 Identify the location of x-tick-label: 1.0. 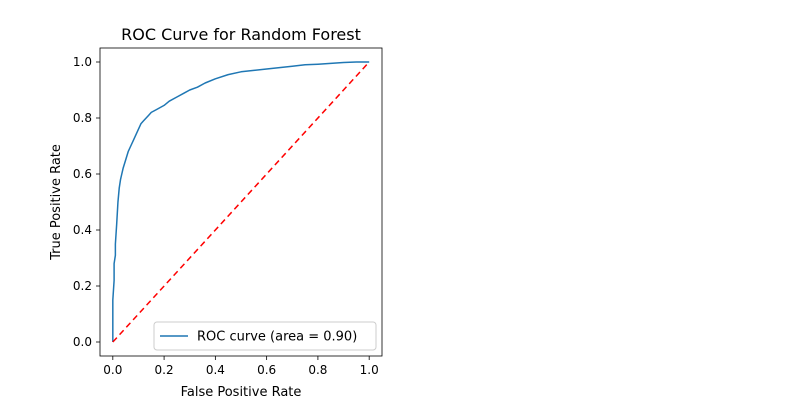
(369, 370).